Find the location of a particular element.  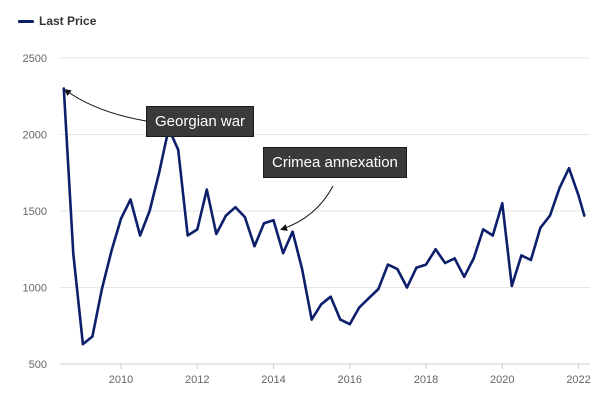

x-tick-label: 2020 is located at coordinates (502, 380).